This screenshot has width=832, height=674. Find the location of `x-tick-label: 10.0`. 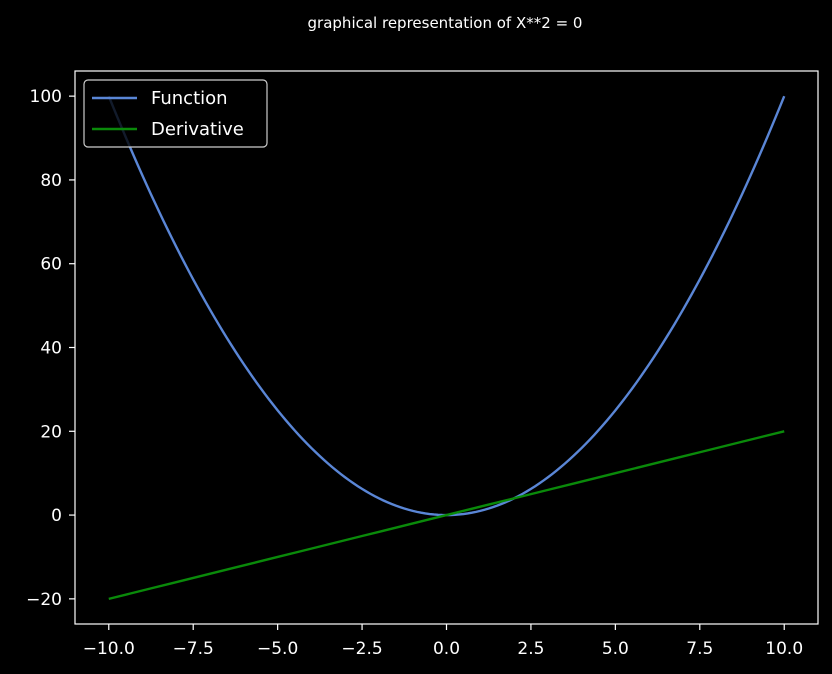

x-tick-label: 10.0 is located at coordinates (784, 649).